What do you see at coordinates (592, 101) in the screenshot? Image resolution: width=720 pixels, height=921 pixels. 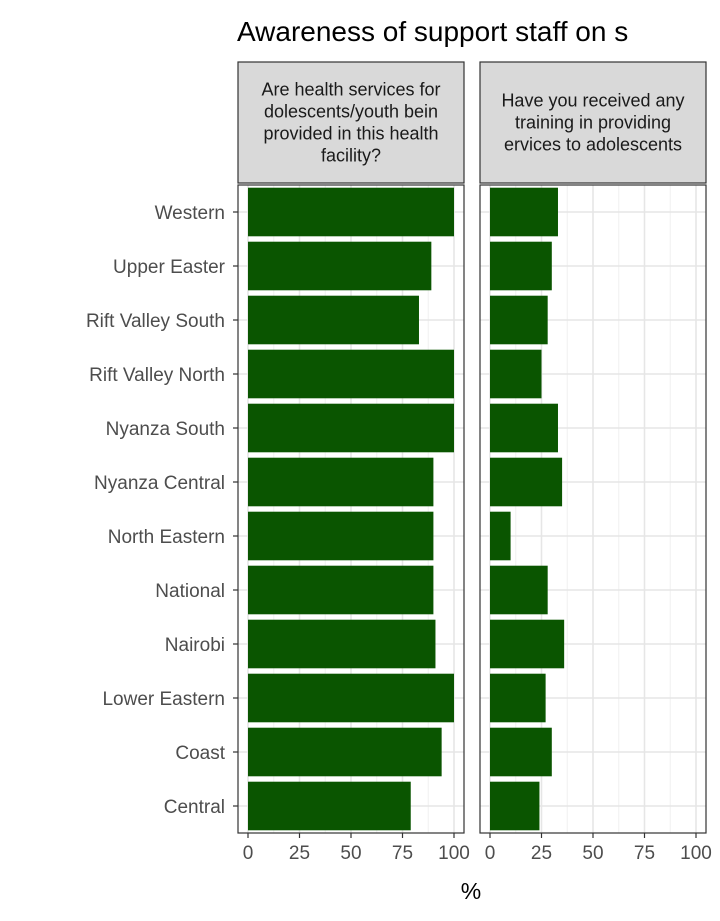 I see `facet-strip-line: Have you received any` at bounding box center [592, 101].